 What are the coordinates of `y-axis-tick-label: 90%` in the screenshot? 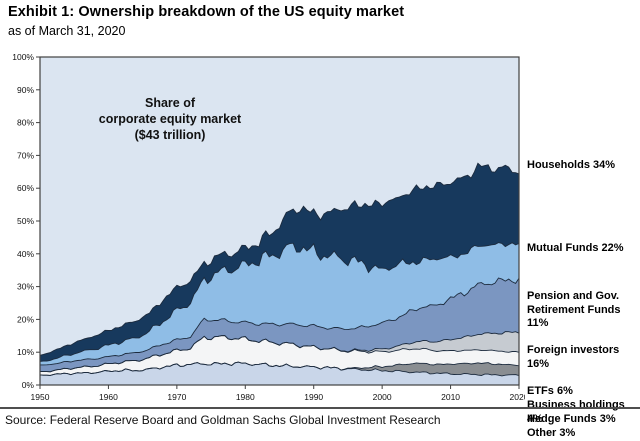 It's located at (25, 90).